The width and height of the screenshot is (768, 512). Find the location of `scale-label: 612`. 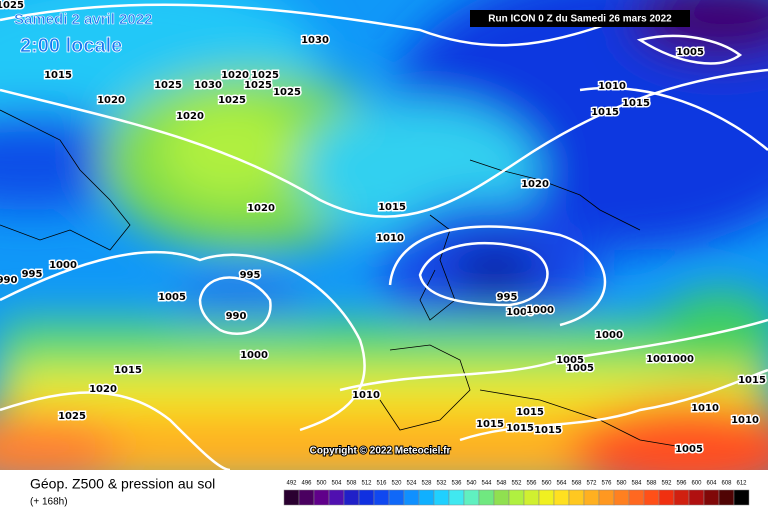

scale-label: 612 is located at coordinates (741, 484).